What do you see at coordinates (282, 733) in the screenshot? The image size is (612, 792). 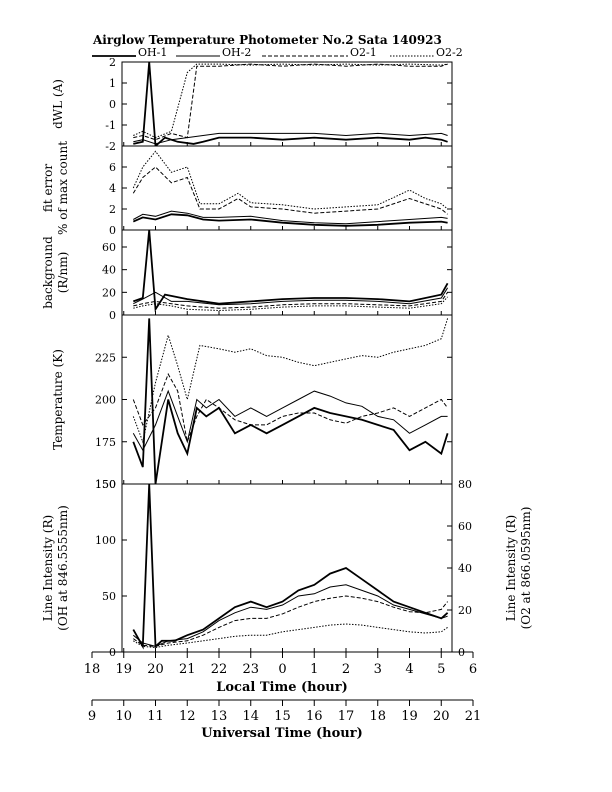 I see `ut-label: Universal Time (hour)` at bounding box center [282, 733].